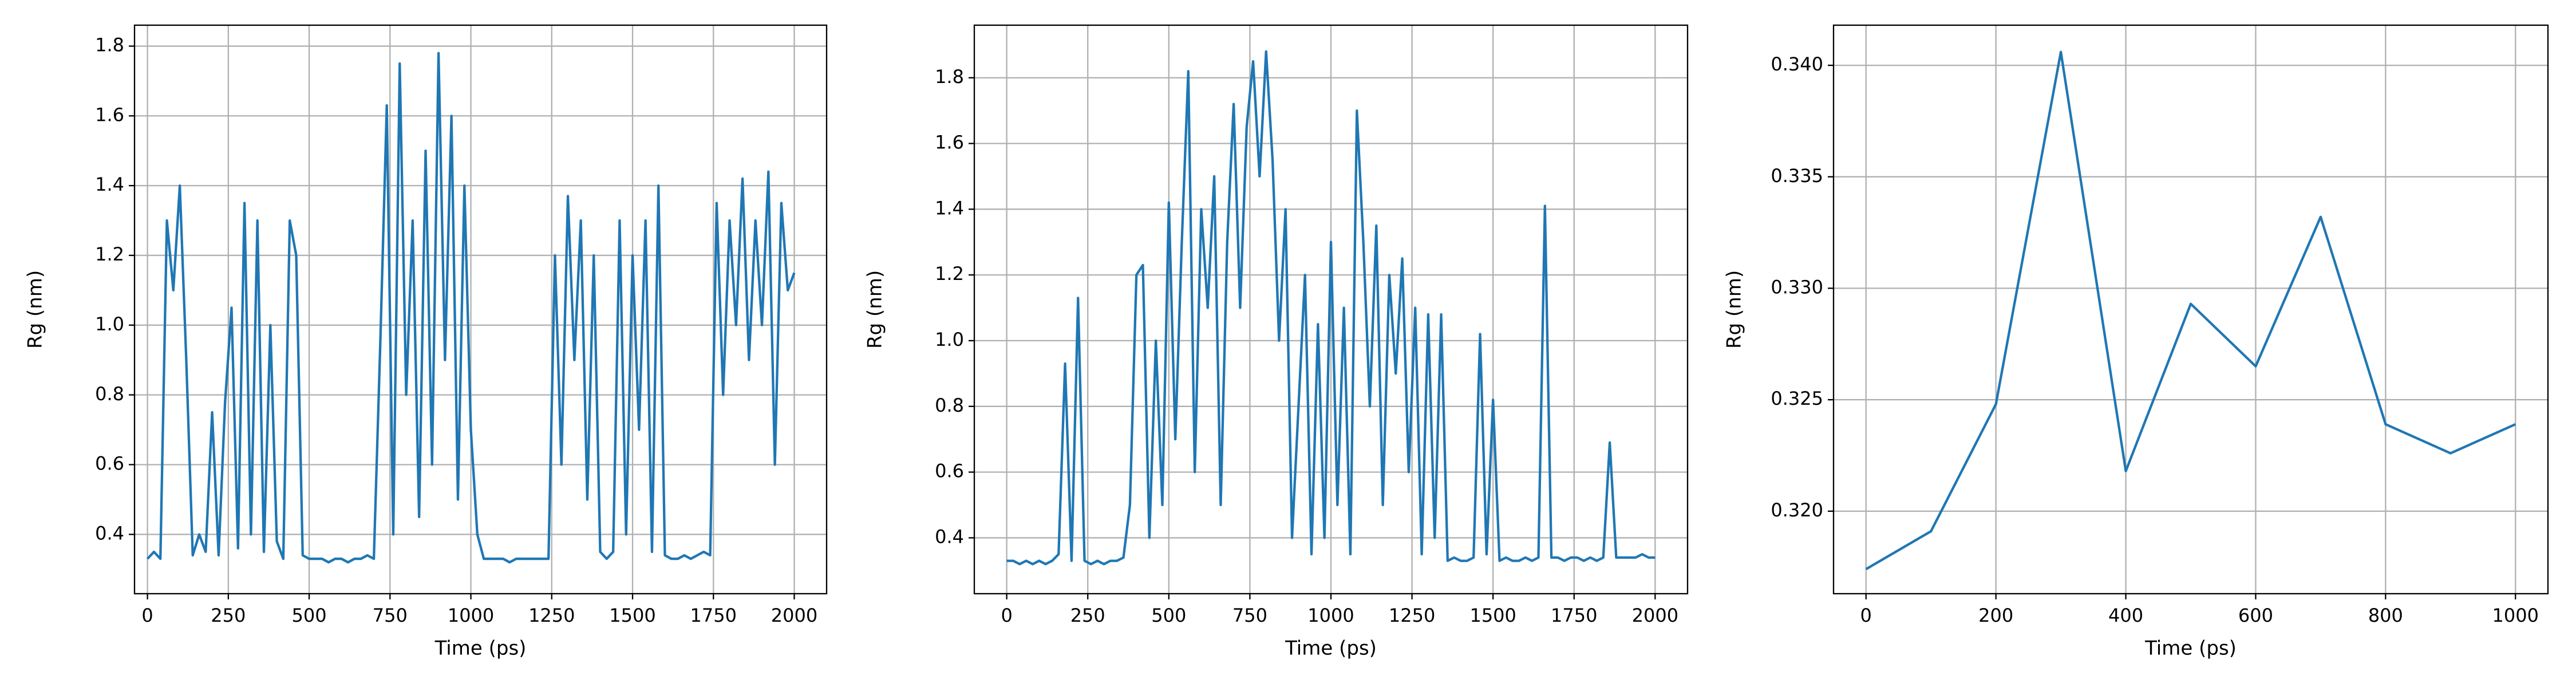 The image size is (2576, 687). Describe the element at coordinates (1797, 510) in the screenshot. I see `y-tick-label: 0.320` at that location.